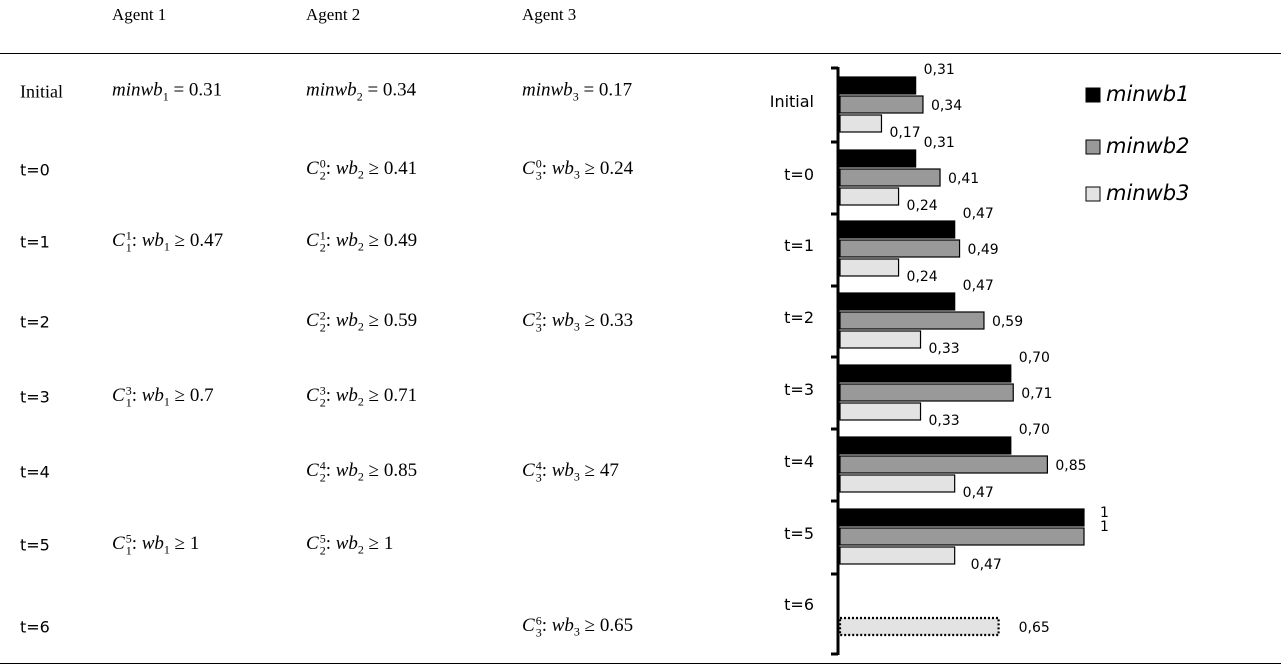 This screenshot has width=1281, height=666. What do you see at coordinates (792, 101) in the screenshot?
I see `category-label: Initial` at bounding box center [792, 101].